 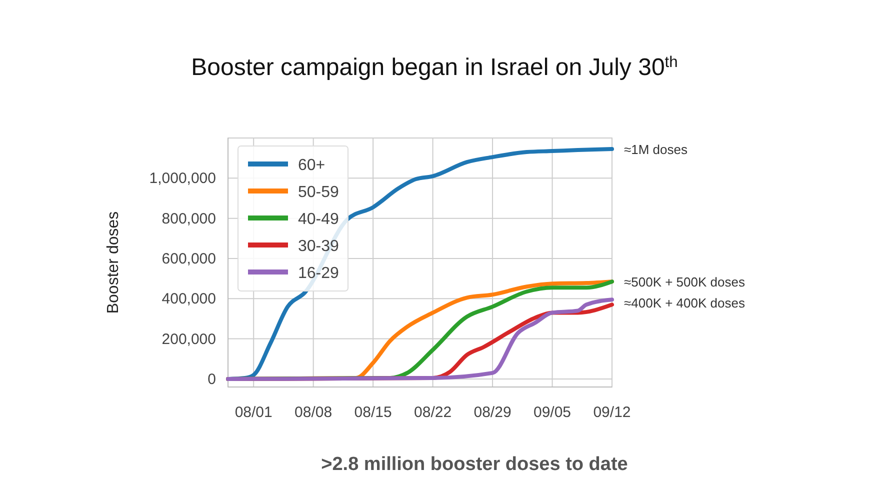 What do you see at coordinates (433, 412) in the screenshot?
I see `x-tick-label: 08/22` at bounding box center [433, 412].